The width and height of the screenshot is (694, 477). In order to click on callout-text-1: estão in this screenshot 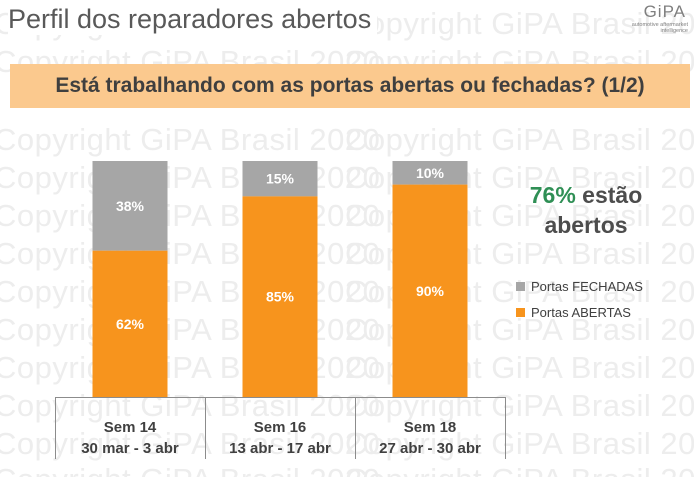, I will do `click(612, 195)`.